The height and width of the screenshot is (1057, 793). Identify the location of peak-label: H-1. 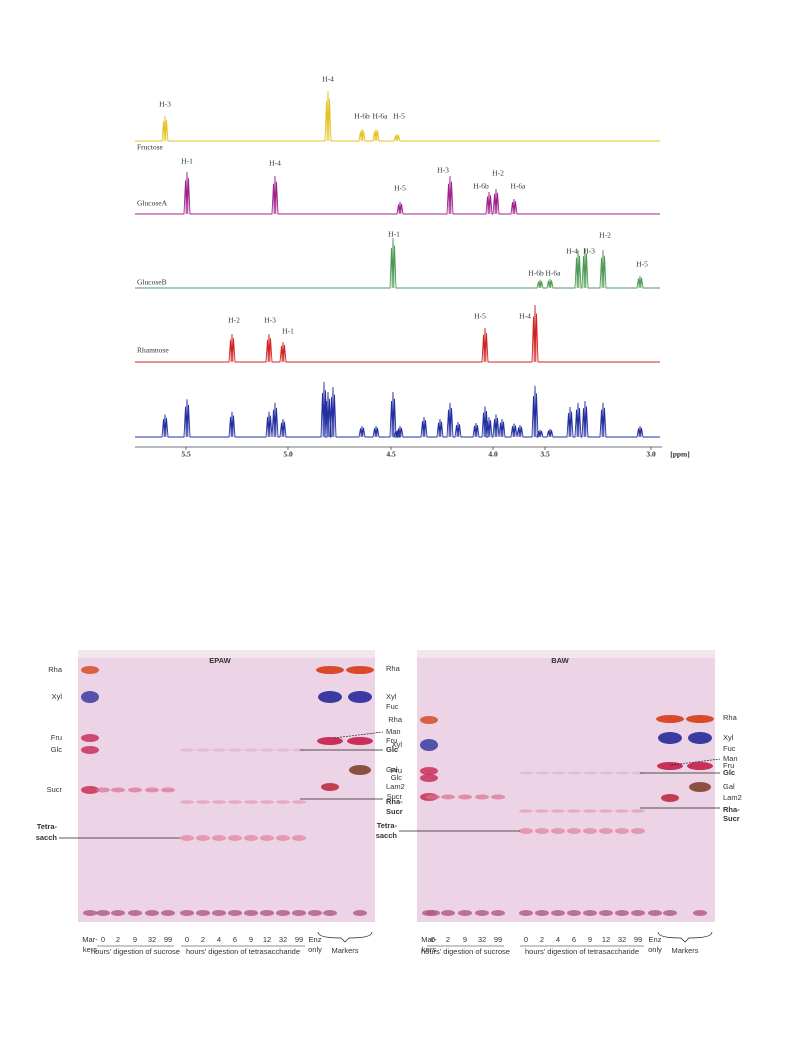
(288, 331).